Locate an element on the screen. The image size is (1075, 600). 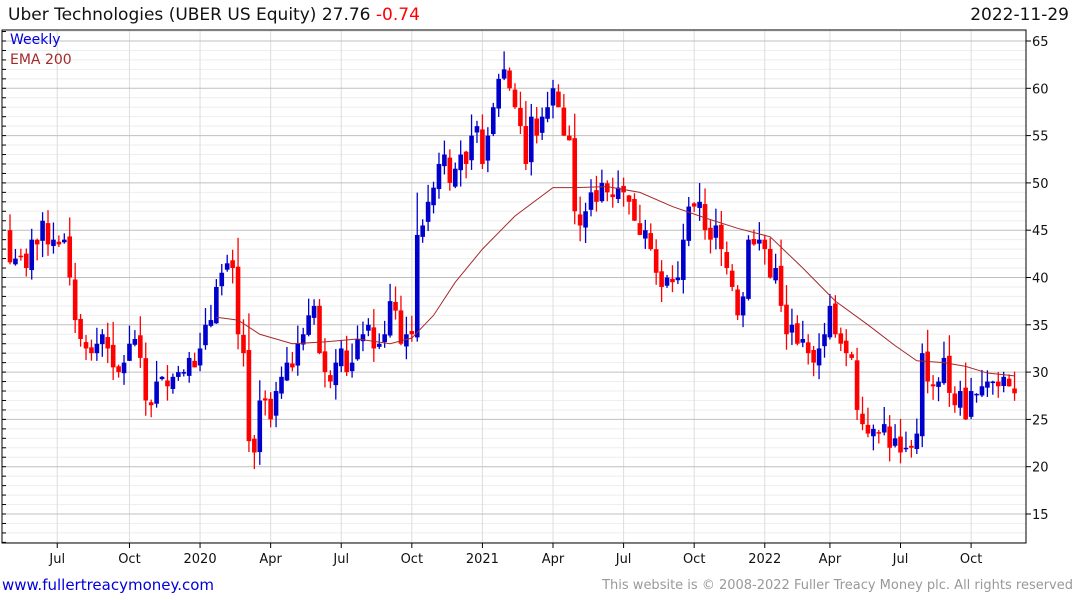
site-link: www.fullertreacymoney.com is located at coordinates (108, 585).